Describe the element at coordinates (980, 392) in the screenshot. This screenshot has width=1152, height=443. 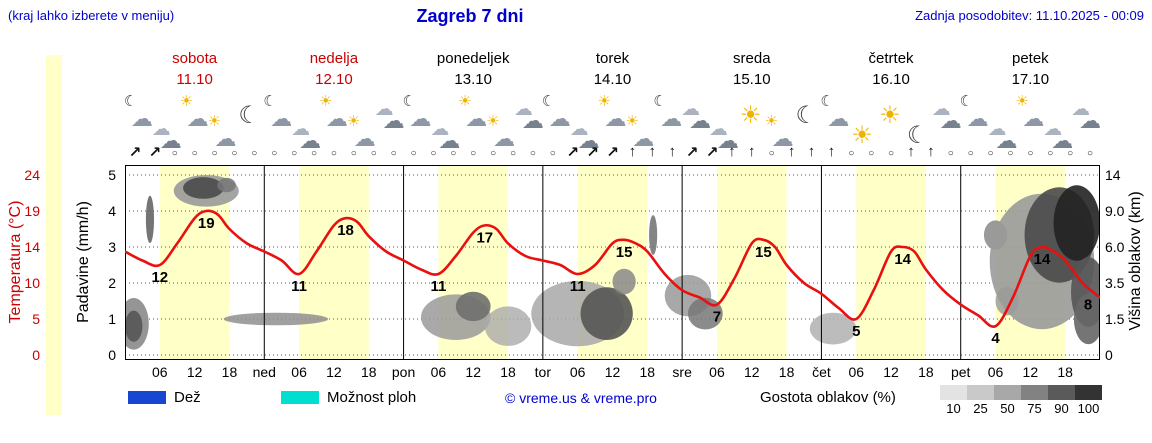
I see `density-cell` at that location.